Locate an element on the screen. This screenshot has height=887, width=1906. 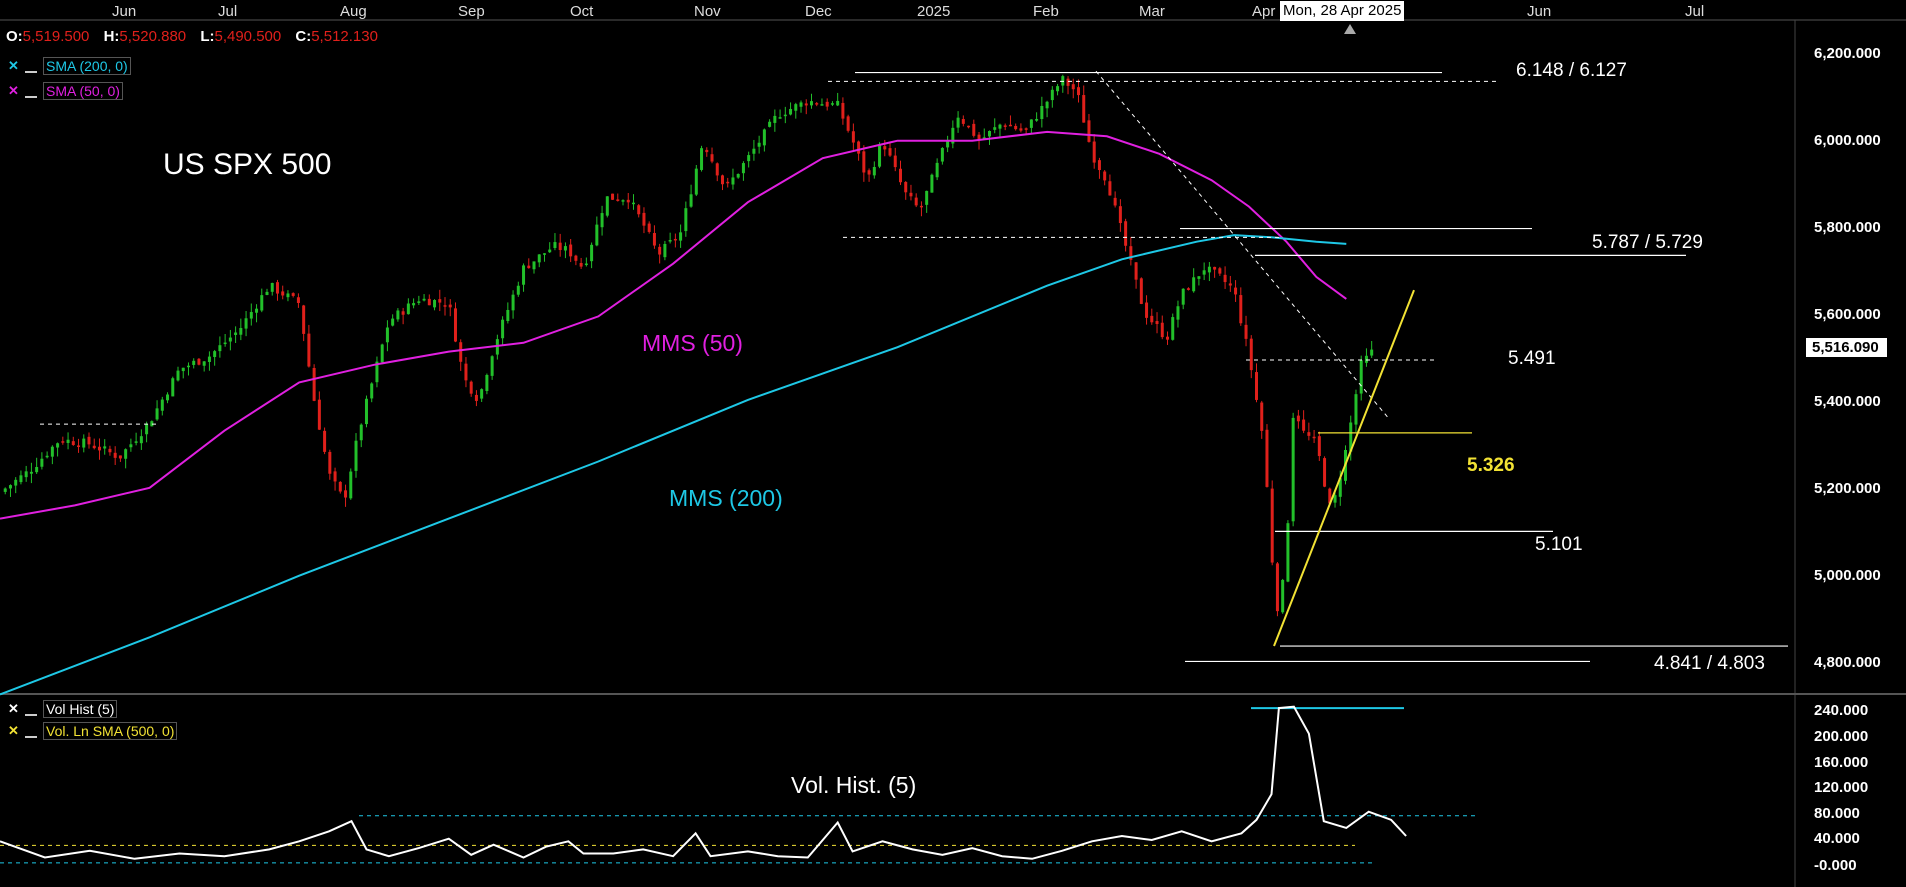
crosshair-date-tag: Mon, 28 Apr 2025 is located at coordinates (1342, 11).